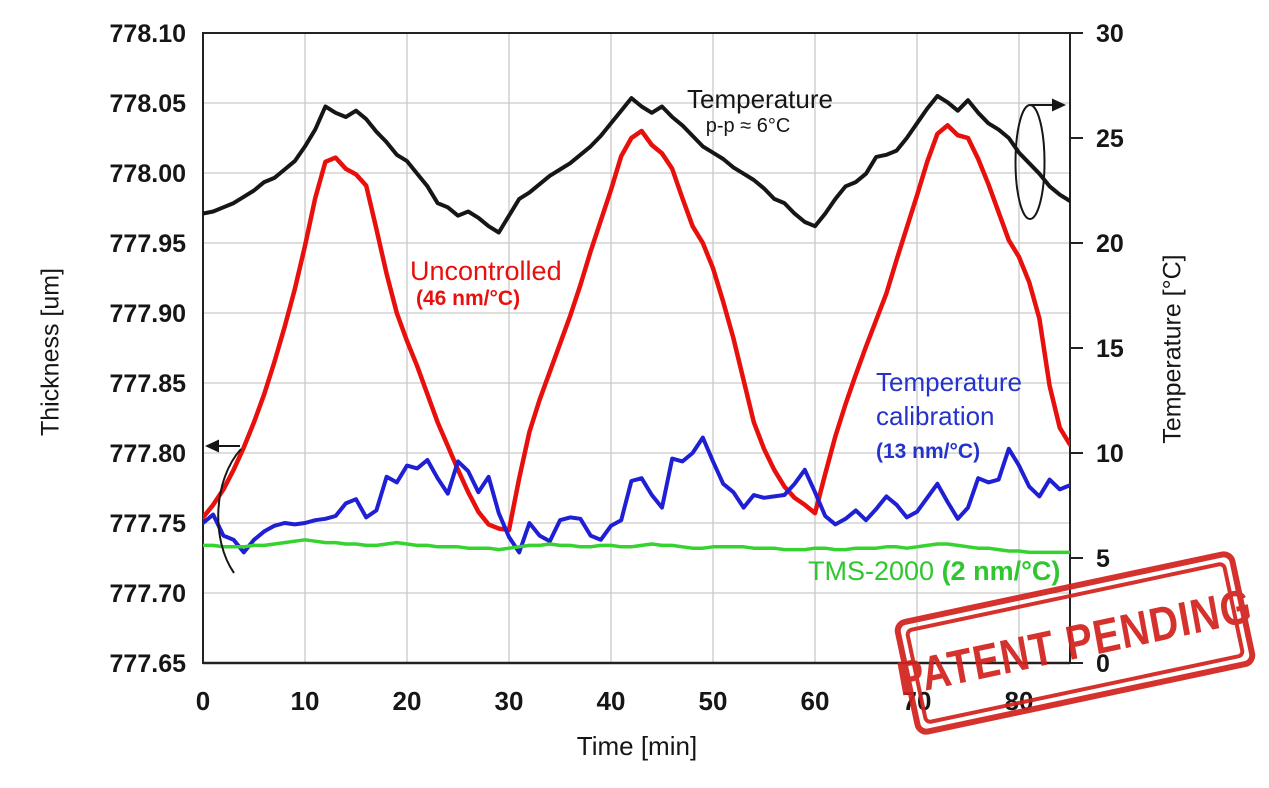 This screenshot has width=1269, height=788. Describe the element at coordinates (1110, 34) in the screenshot. I see `y-right-tick-label: 30` at that location.